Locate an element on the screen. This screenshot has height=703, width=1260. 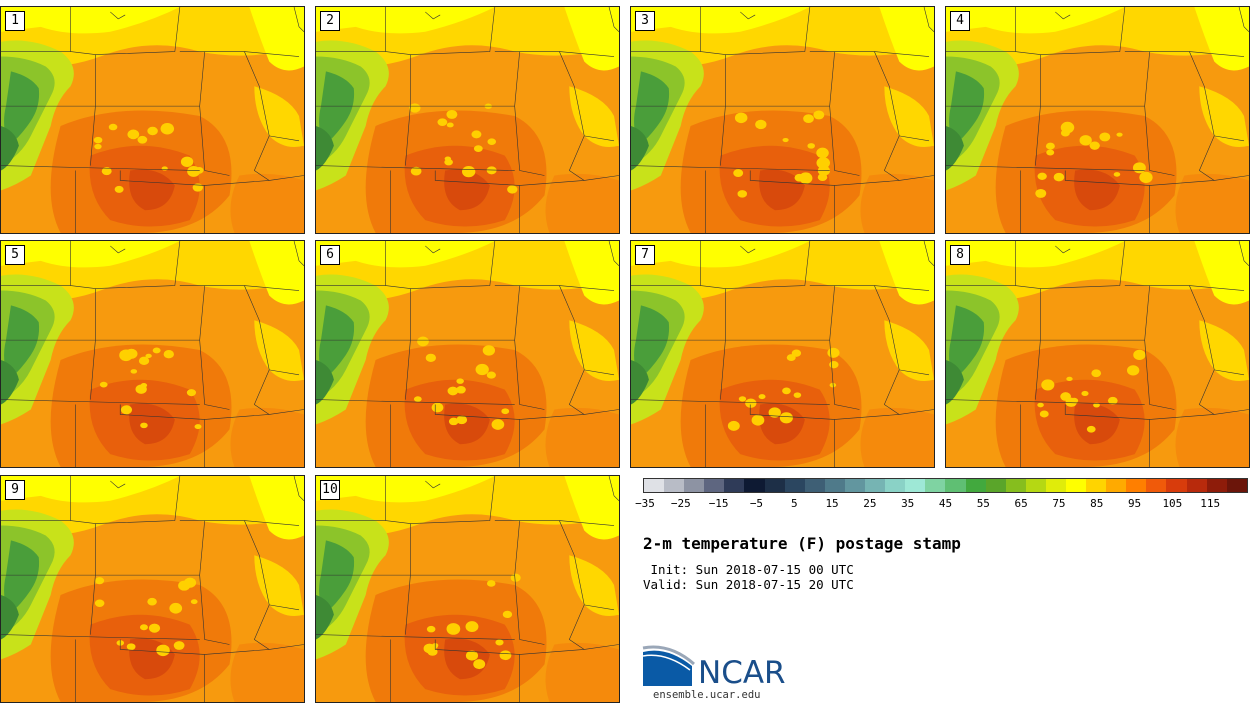
colorbar-tick-label: 55 is located at coordinates (983, 503).